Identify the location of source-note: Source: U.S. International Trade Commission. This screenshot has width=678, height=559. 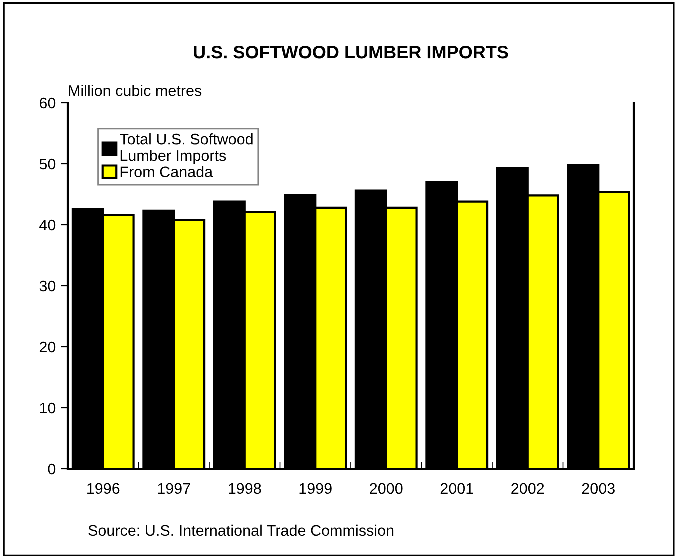
(241, 530).